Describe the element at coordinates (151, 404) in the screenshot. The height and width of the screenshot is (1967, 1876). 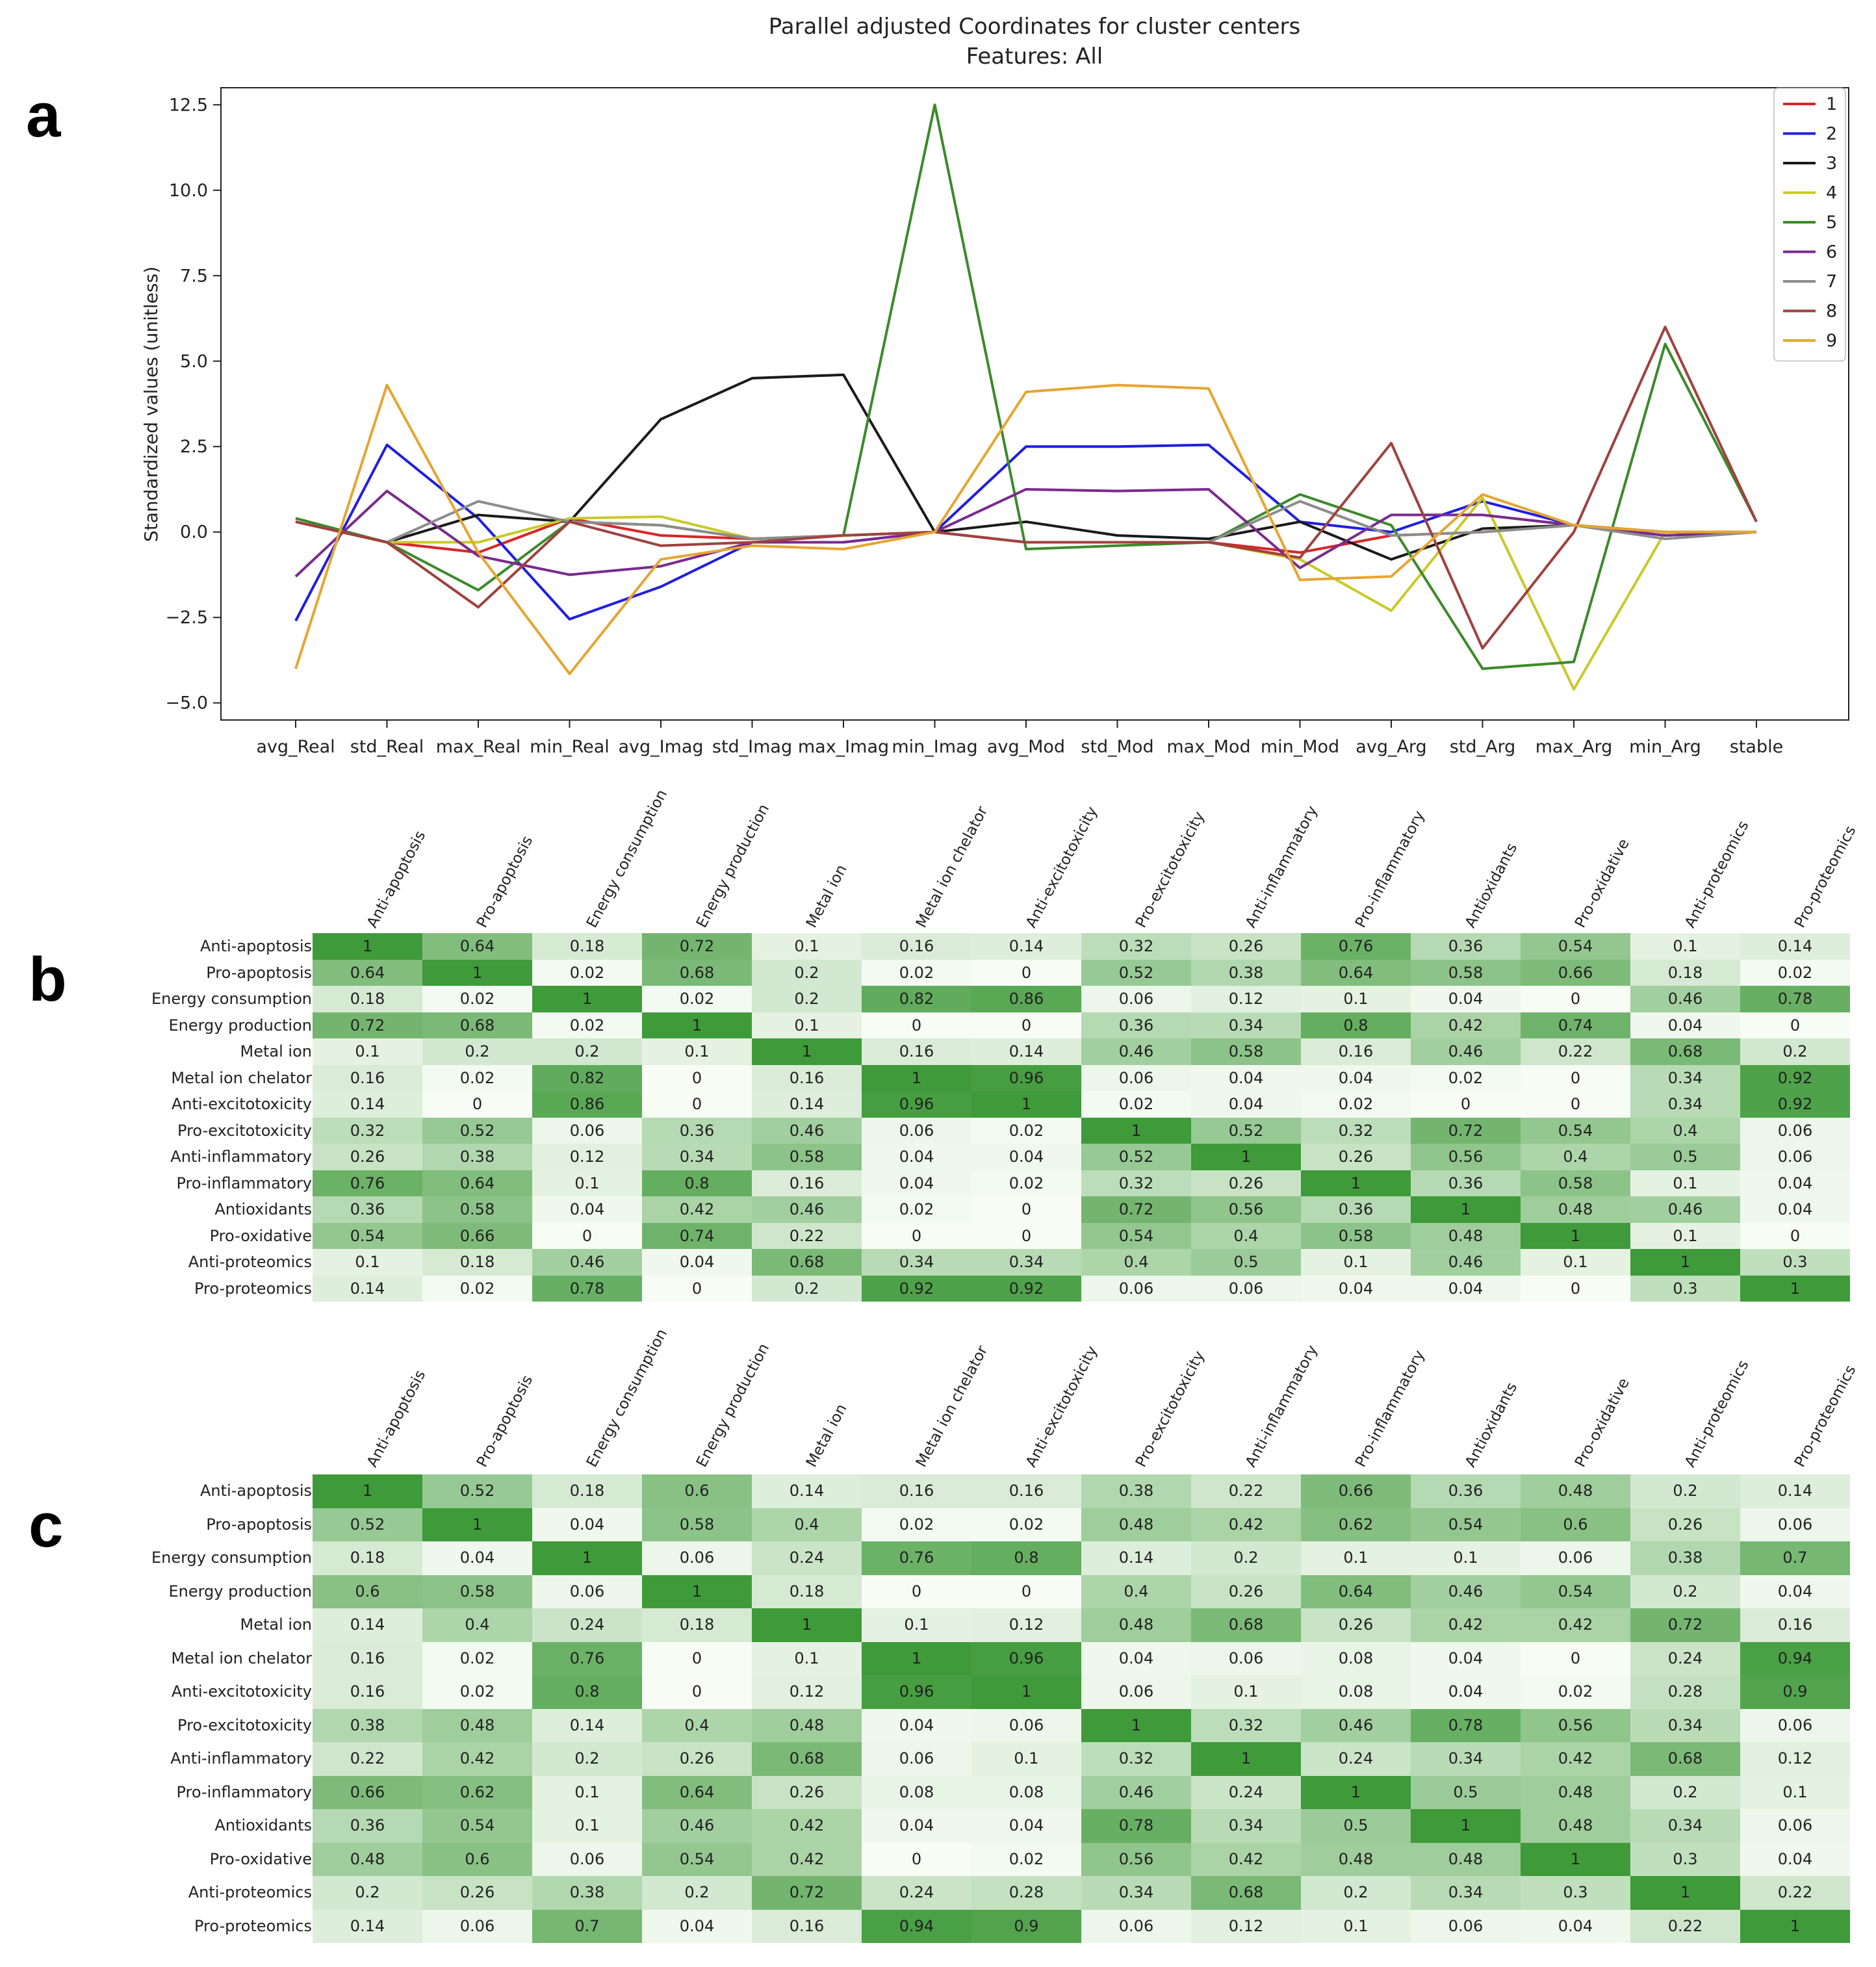
I see `y-axis-label: Standardized values (unitless)` at that location.